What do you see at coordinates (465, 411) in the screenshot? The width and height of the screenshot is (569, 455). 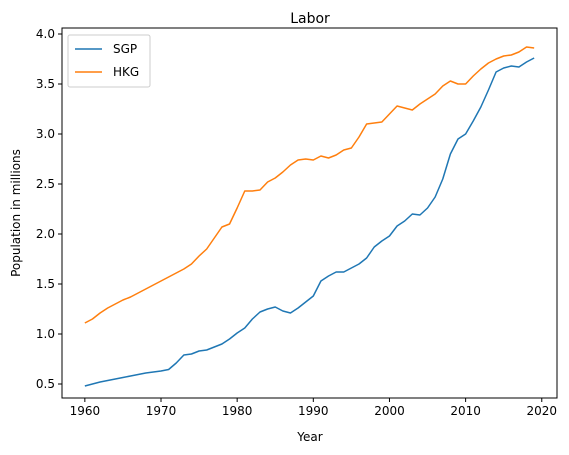 I see `x-tick-label: 2010` at bounding box center [465, 411].